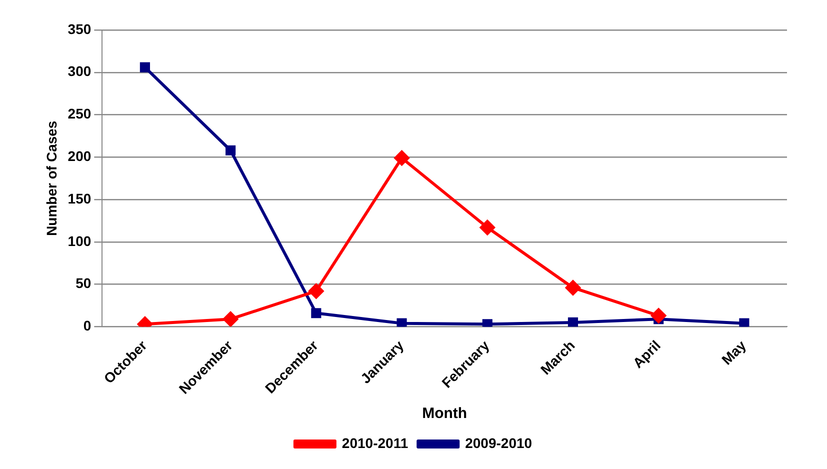 The height and width of the screenshot is (469, 827). I want to click on x-axis-title: Month, so click(445, 413).